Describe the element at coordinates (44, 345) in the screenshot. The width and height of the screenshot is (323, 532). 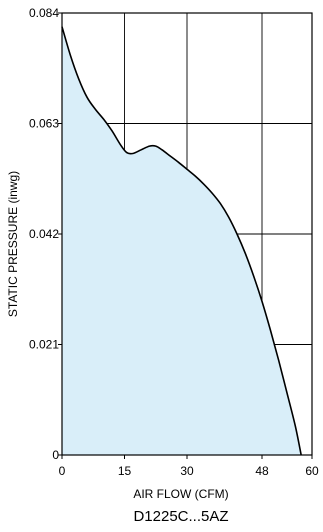
I see `y-tick-label: 0.021` at that location.